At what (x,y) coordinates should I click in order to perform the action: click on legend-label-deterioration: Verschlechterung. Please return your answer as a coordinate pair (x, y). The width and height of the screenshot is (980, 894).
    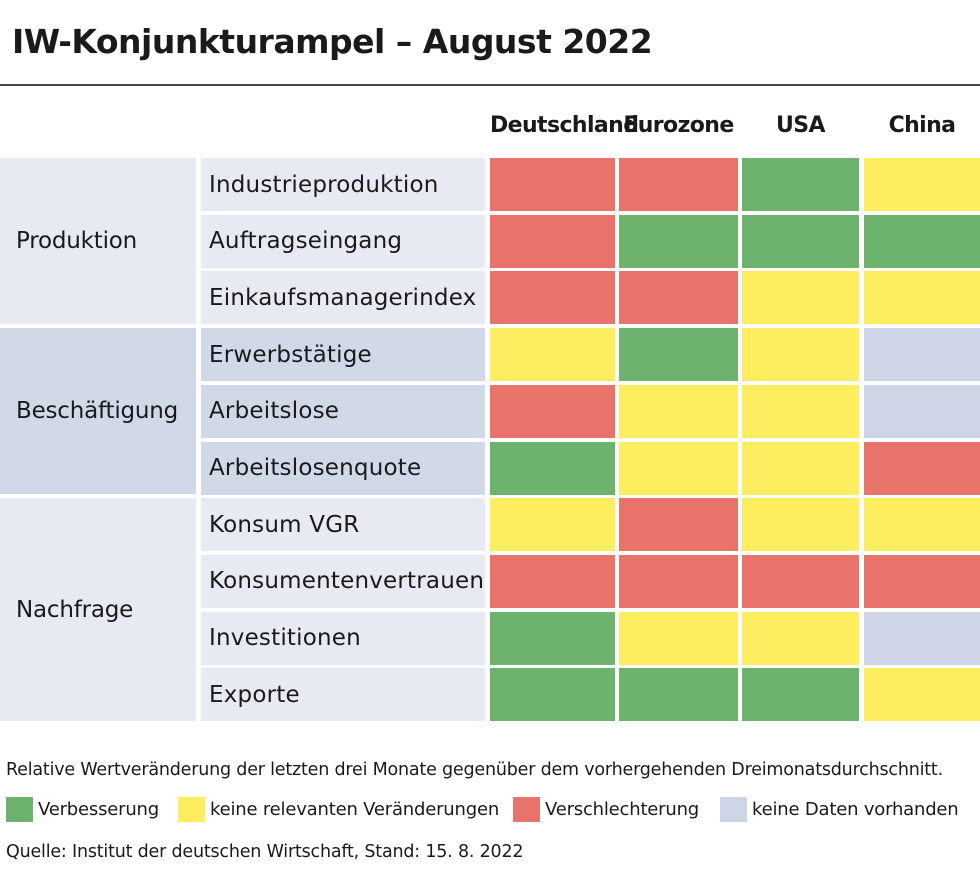
    Looking at the image, I should click on (622, 809).